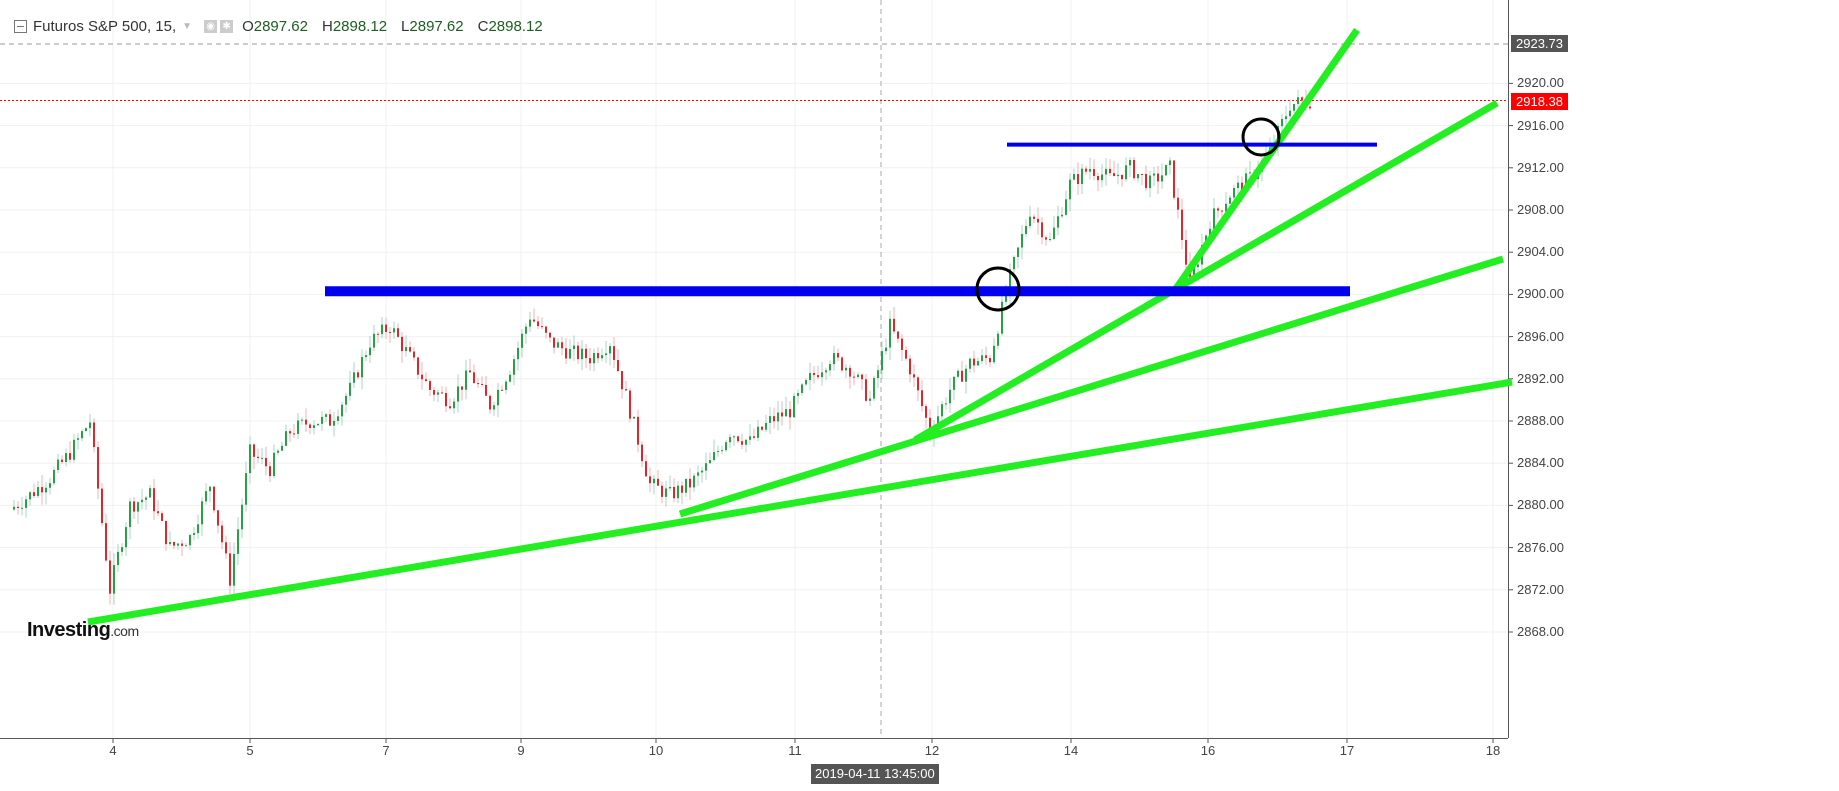 The image size is (1839, 791). What do you see at coordinates (275, 26) in the screenshot?
I see `open-value: O2897.62` at bounding box center [275, 26].